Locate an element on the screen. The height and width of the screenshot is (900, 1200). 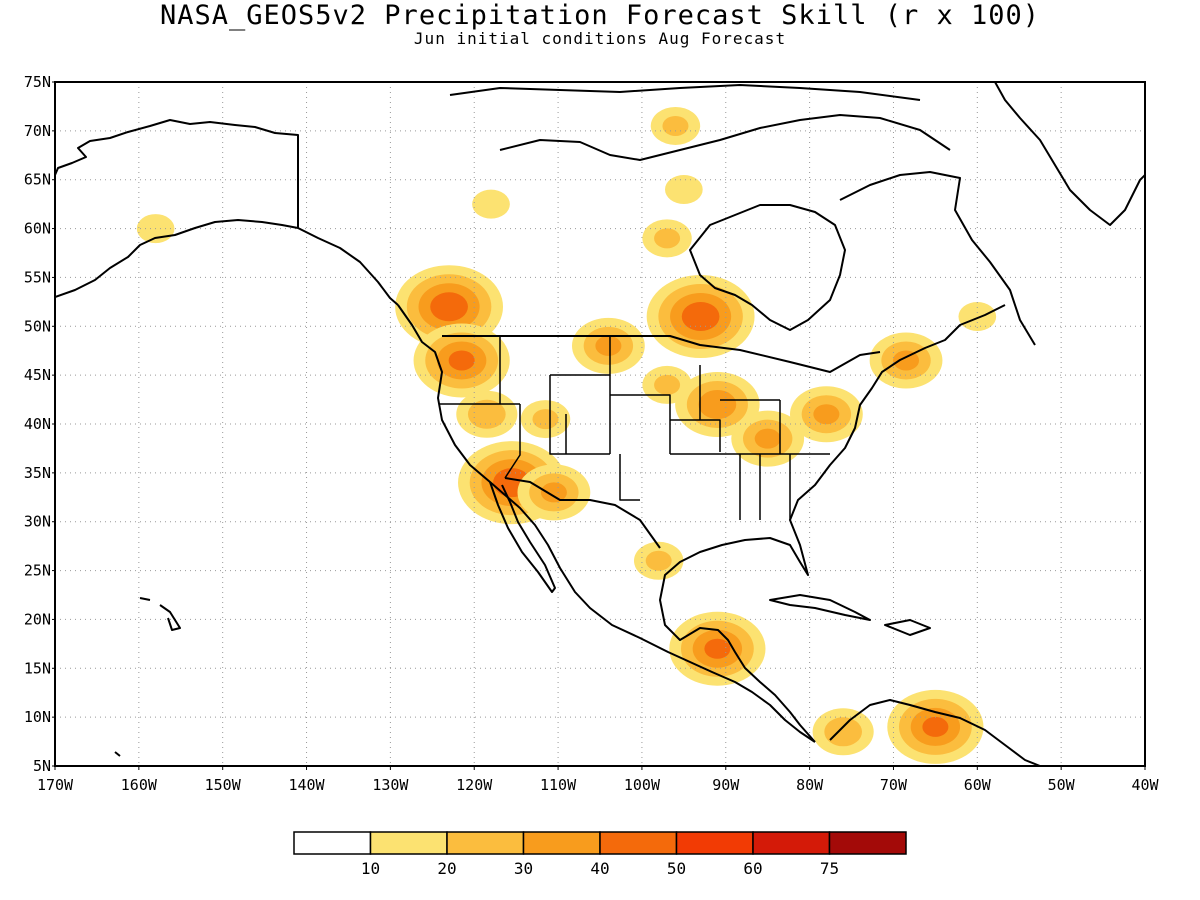
us-mexico-border is located at coordinates (582, 513).